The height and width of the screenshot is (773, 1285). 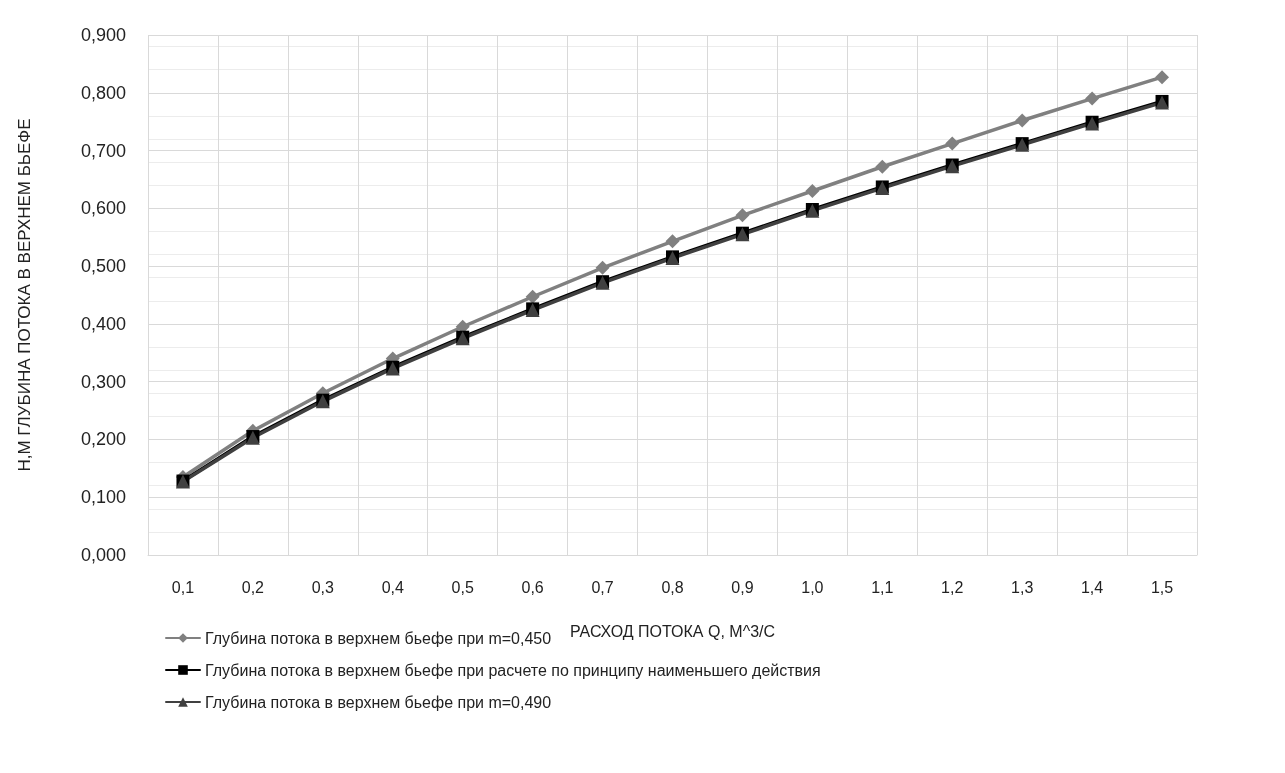 I want to click on x-tick-label: 1,4, so click(x=1092, y=587).